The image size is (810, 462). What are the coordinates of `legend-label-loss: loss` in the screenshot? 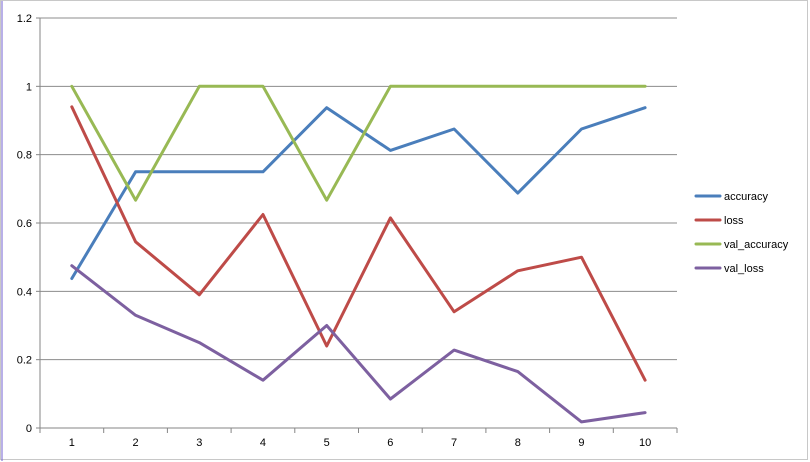 It's located at (734, 221).